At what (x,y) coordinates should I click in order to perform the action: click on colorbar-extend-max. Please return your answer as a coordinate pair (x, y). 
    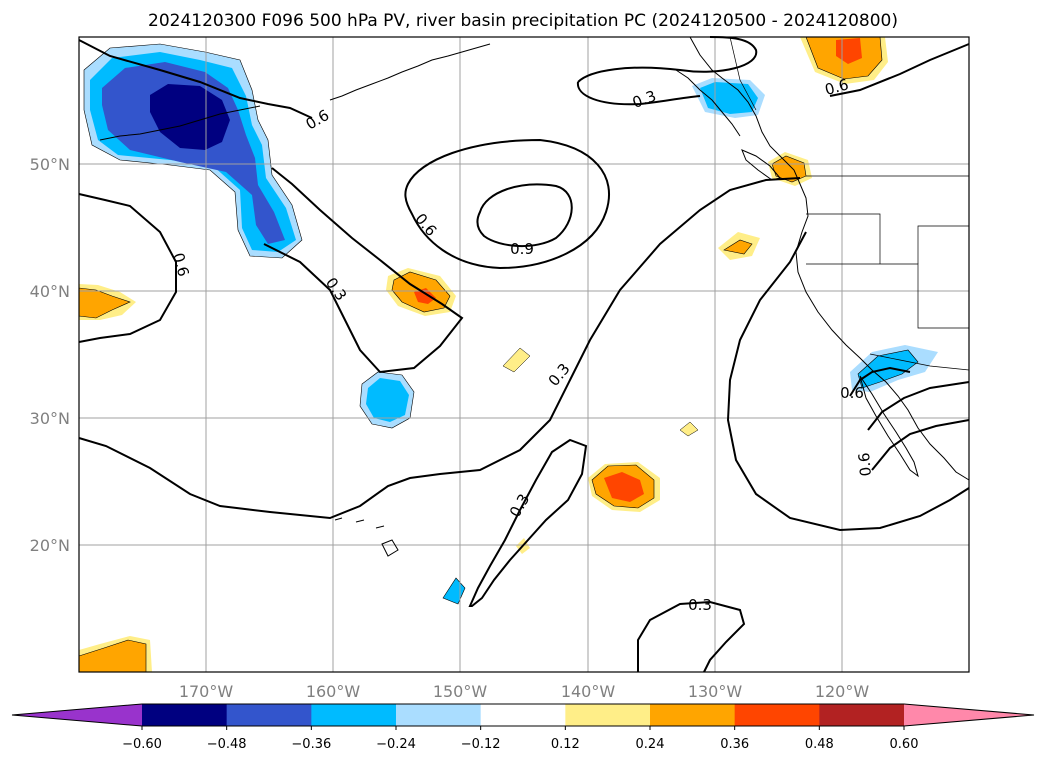
    Looking at the image, I should click on (969, 715).